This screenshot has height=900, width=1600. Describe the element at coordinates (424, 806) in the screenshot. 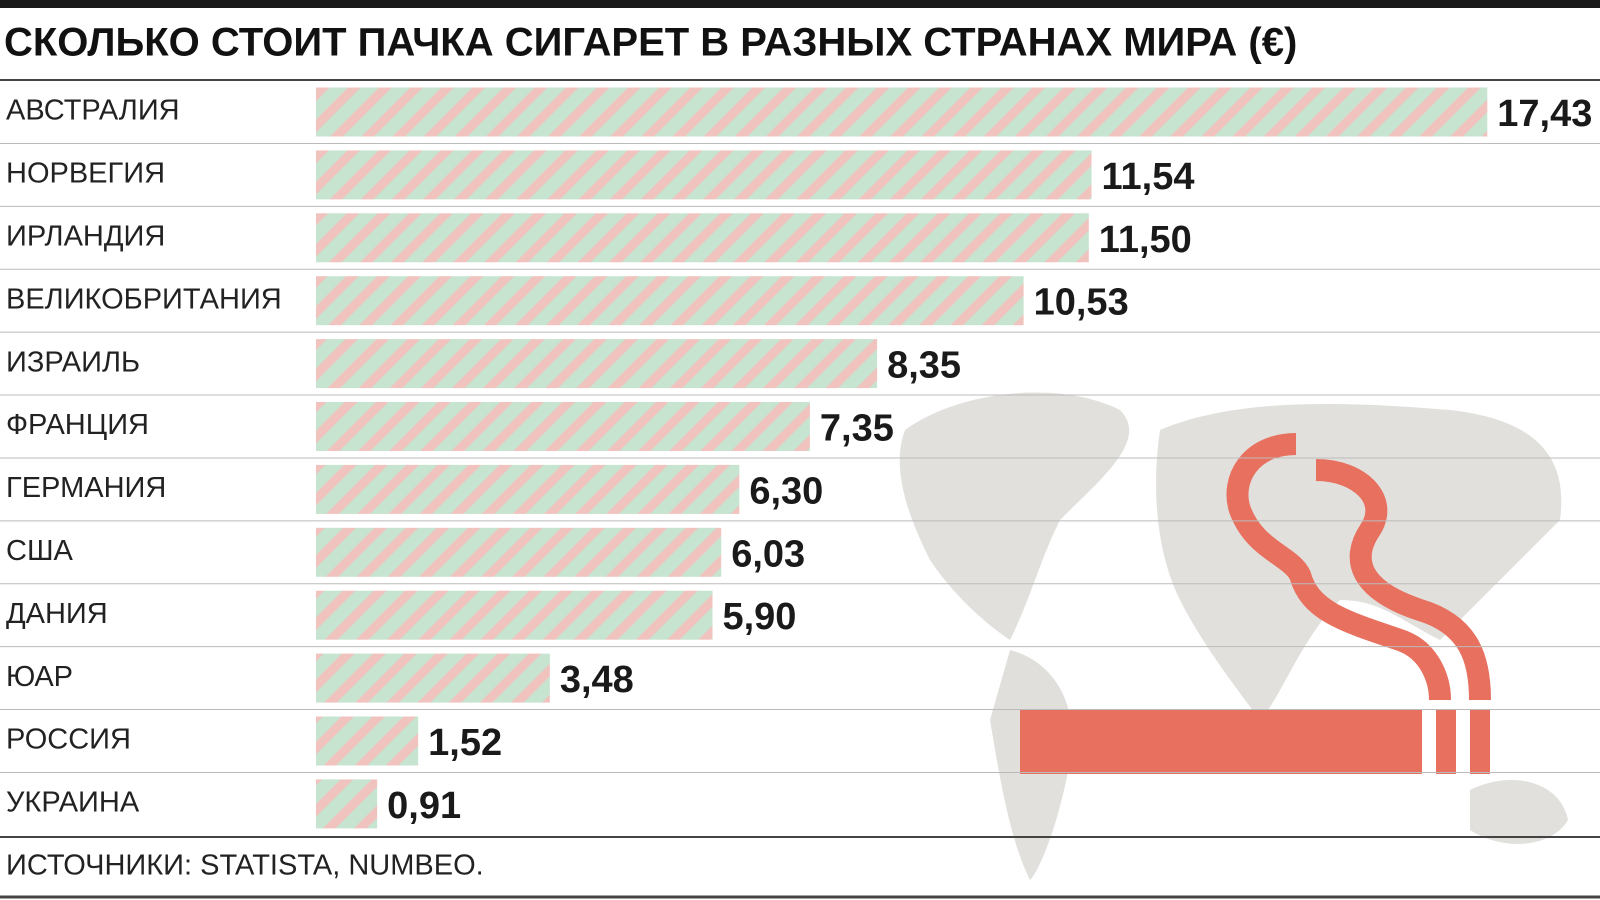

I see `value-label: 0,91` at that location.